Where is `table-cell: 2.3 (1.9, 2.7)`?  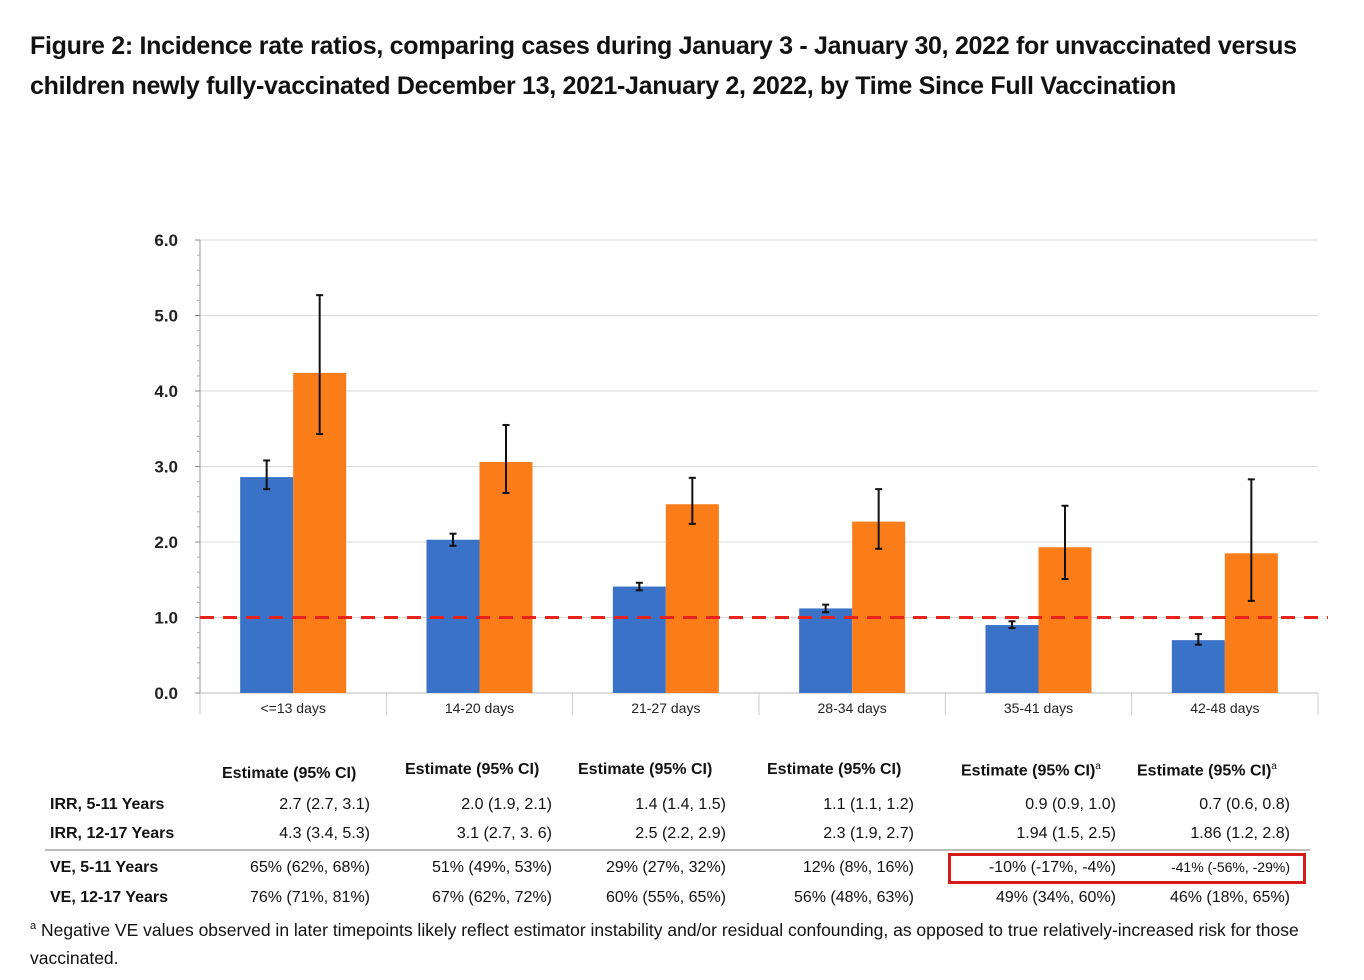 table-cell: 2.3 (1.9, 2.7) is located at coordinates (868, 833).